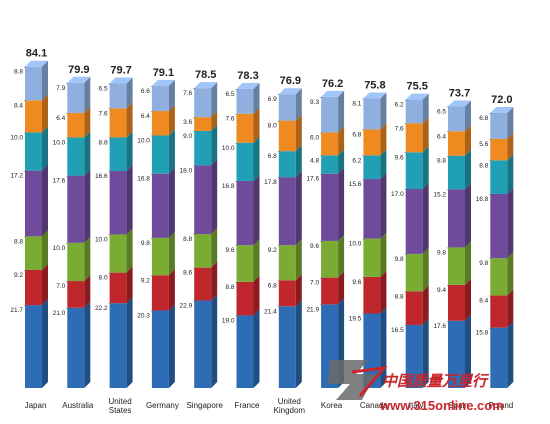  Describe the element at coordinates (483, 301) in the screenshot. I see `segment-value-label: 8.4` at that location.